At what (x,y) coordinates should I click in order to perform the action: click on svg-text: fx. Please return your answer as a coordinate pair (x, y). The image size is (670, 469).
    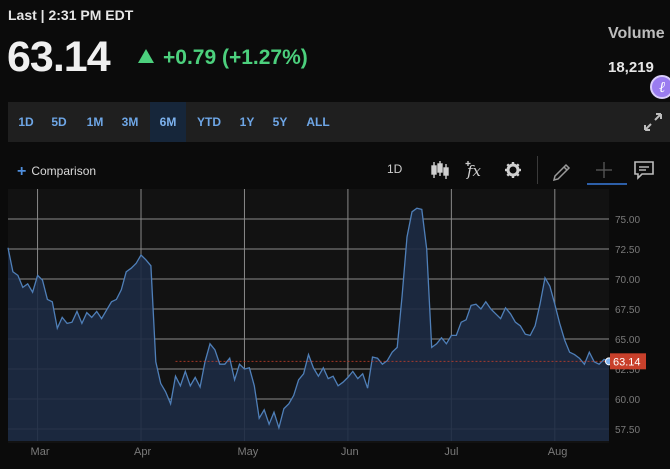
    Looking at the image, I should click on (474, 171).